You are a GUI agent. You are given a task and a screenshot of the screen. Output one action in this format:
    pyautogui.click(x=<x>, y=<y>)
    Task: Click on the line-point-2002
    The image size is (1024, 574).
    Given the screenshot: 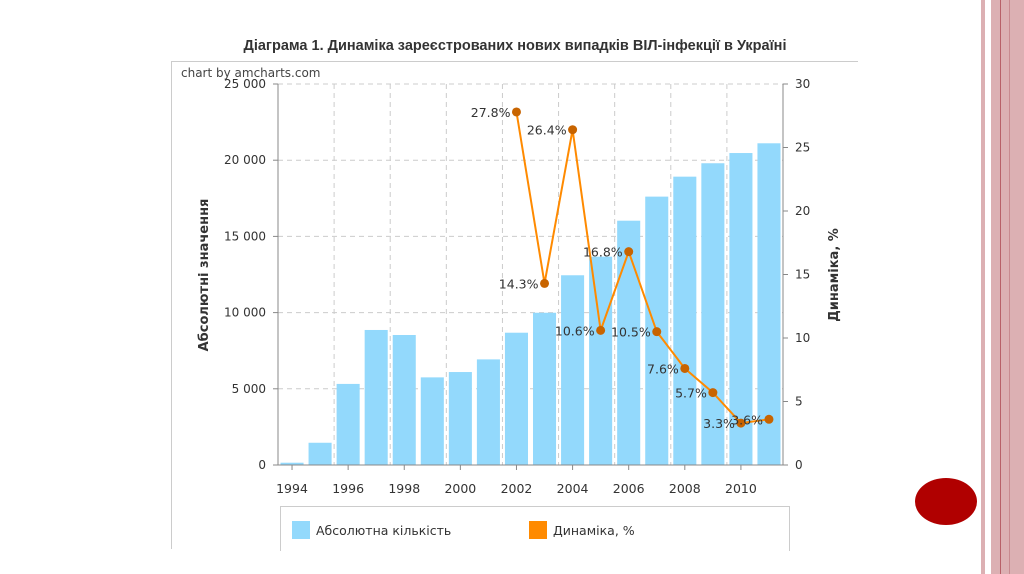 What is the action you would take?
    pyautogui.click(x=516, y=112)
    